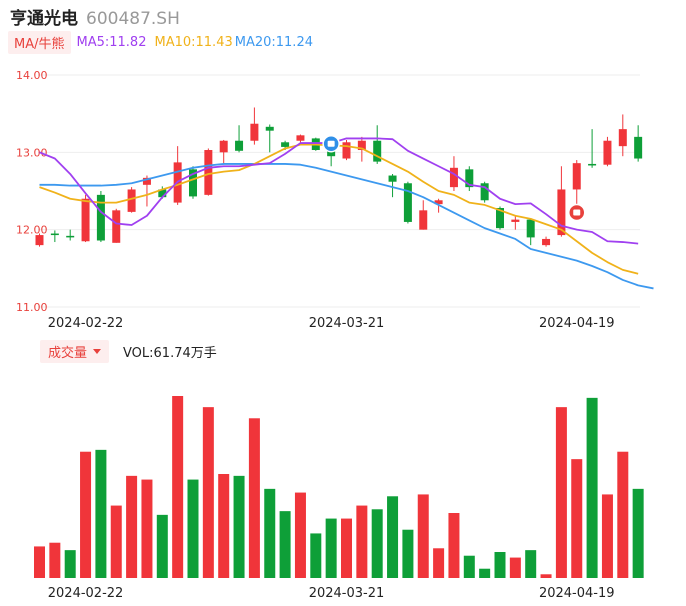 The width and height of the screenshot is (686, 606). Describe the element at coordinates (193, 42) in the screenshot. I see `ma10-legend: MA10:11.43` at that location.